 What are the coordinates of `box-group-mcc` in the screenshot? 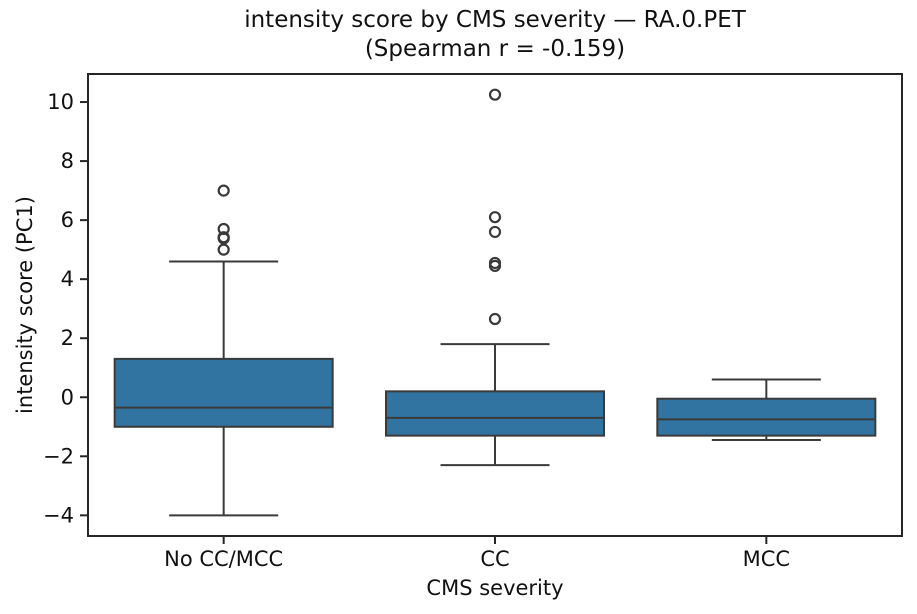 It's located at (766, 410).